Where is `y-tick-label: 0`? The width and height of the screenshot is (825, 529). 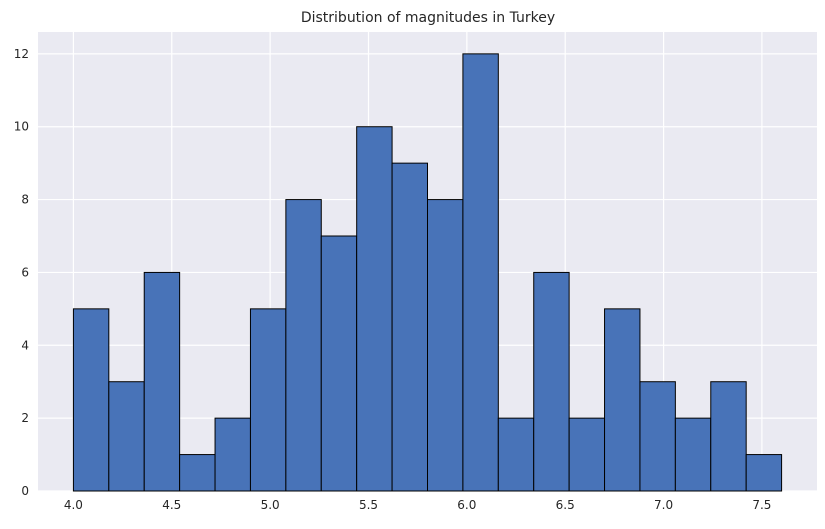 y-tick-label: 0 is located at coordinates (25, 491).